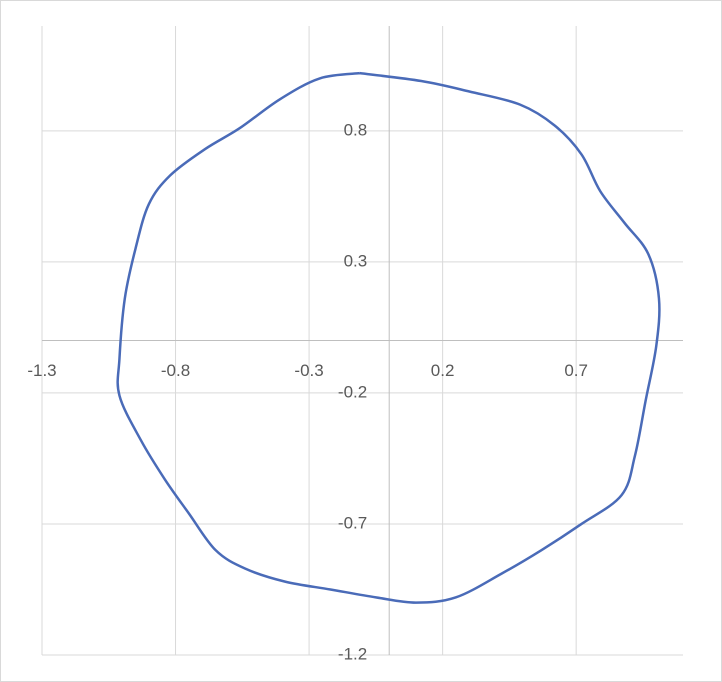 This screenshot has width=722, height=682. What do you see at coordinates (41, 370) in the screenshot?
I see `x-tick-label: -1.3` at bounding box center [41, 370].